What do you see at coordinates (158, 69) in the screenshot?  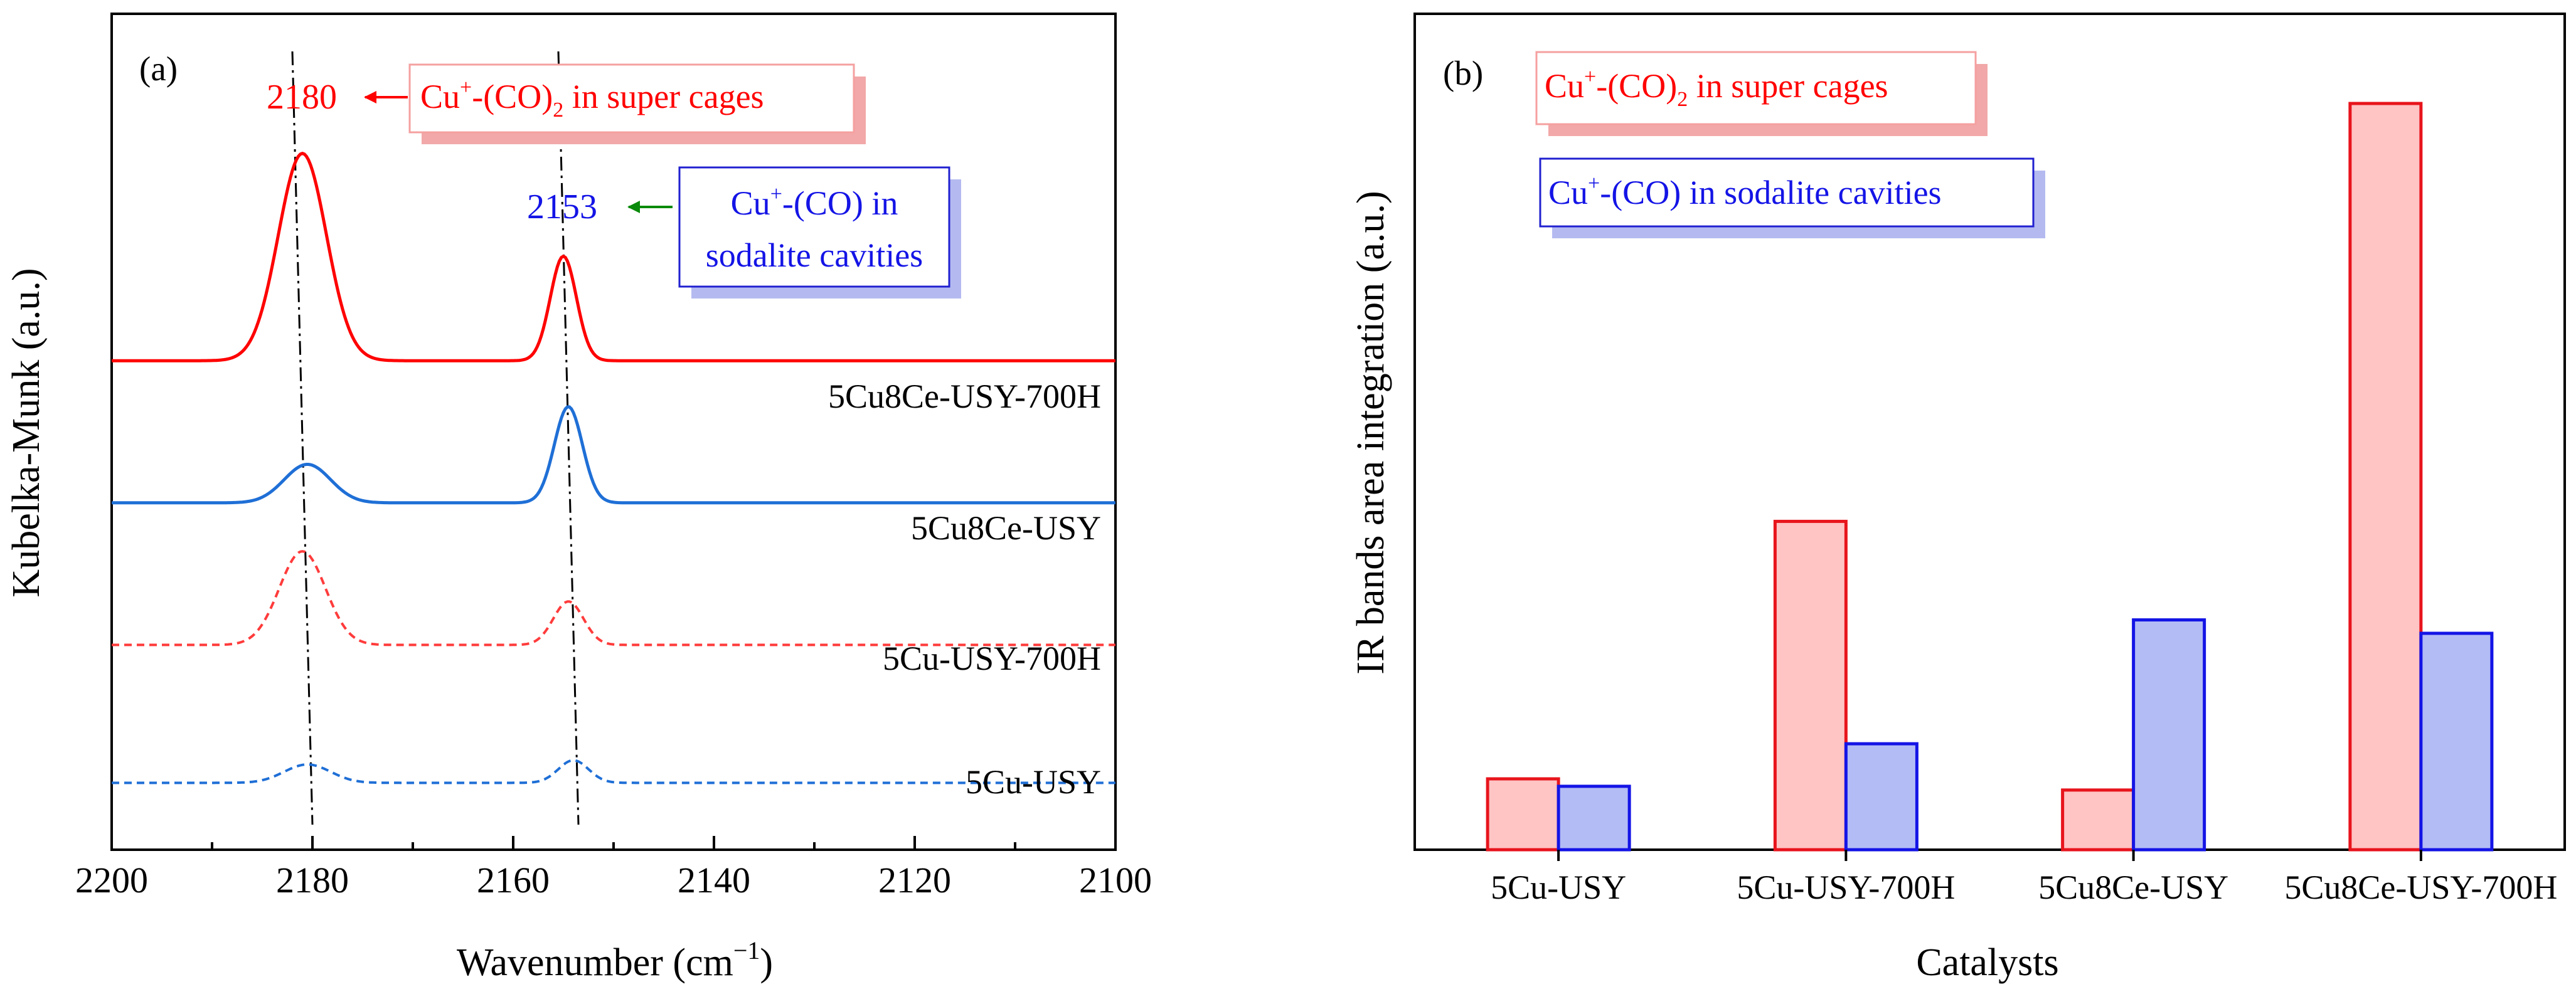 I see `panel-a-letter: (a)` at bounding box center [158, 69].